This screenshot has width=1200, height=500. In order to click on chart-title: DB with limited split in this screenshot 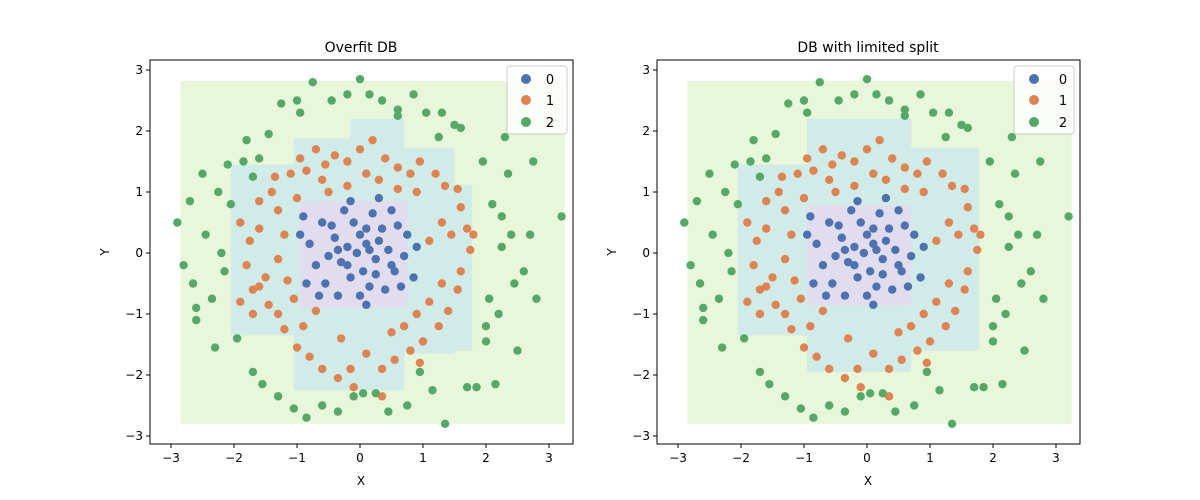, I will do `click(868, 48)`.